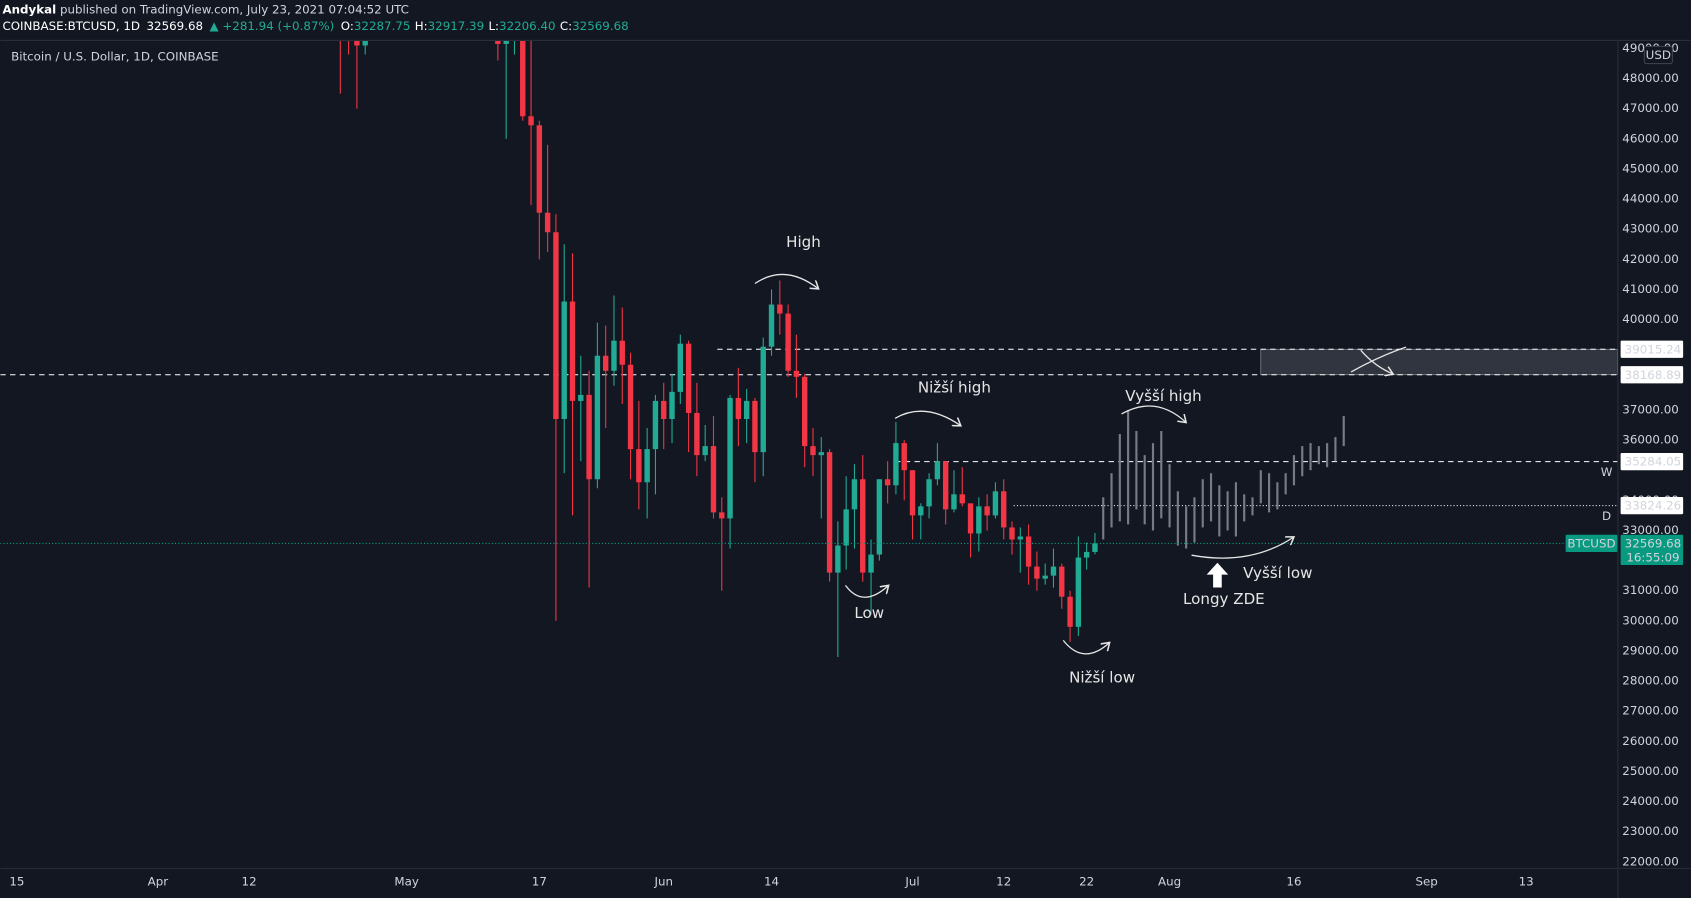 This screenshot has width=1691, height=898. What do you see at coordinates (347, 25) in the screenshot?
I see `o-key: O:` at bounding box center [347, 25].